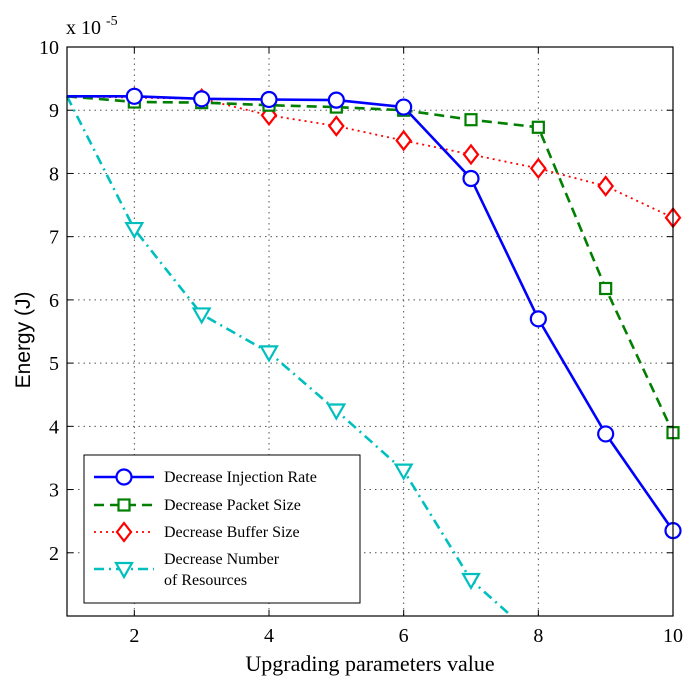  I want to click on y-tick-label: 9, so click(54, 111).